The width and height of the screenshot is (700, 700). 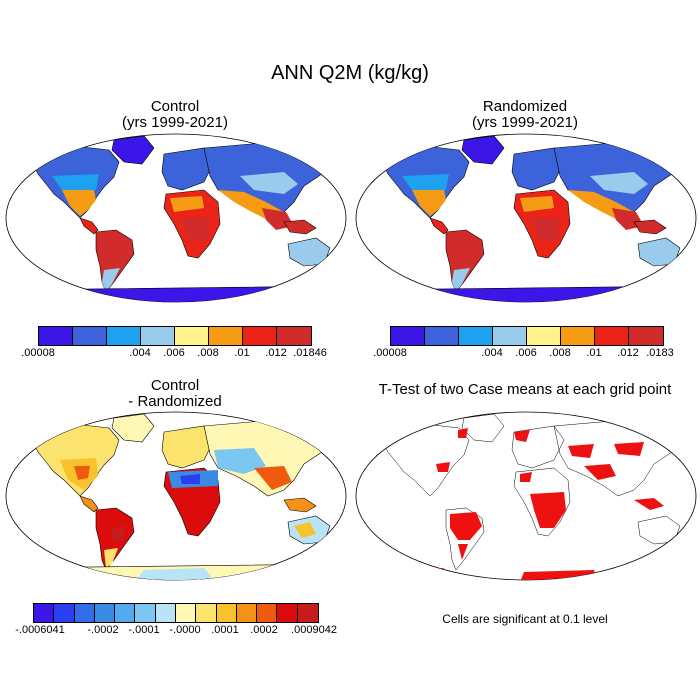 I want to click on difference-tick-label: -.0001, so click(x=144, y=630).